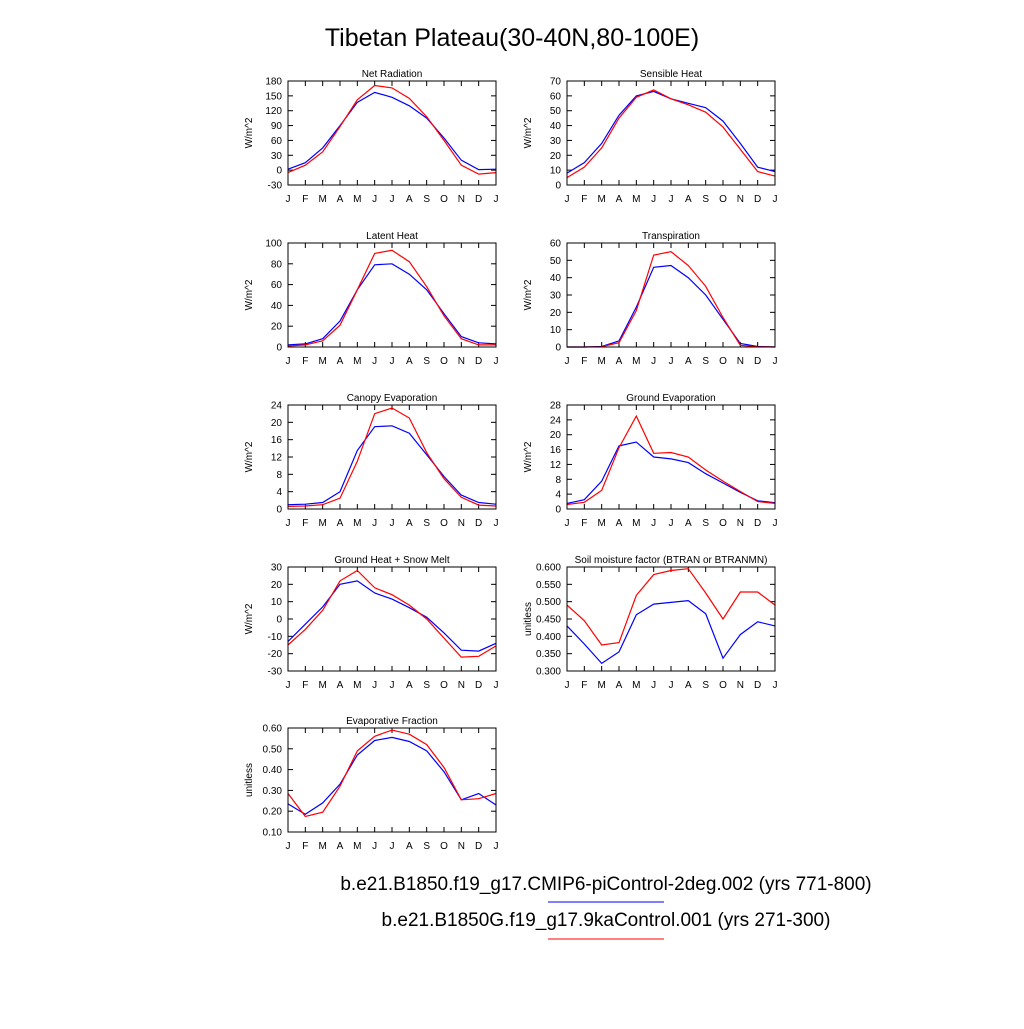 This screenshot has width=1024, height=1029. What do you see at coordinates (671, 560) in the screenshot?
I see `panel-title: Soil moisture factor (BTRAN or BTRANMN)` at bounding box center [671, 560].